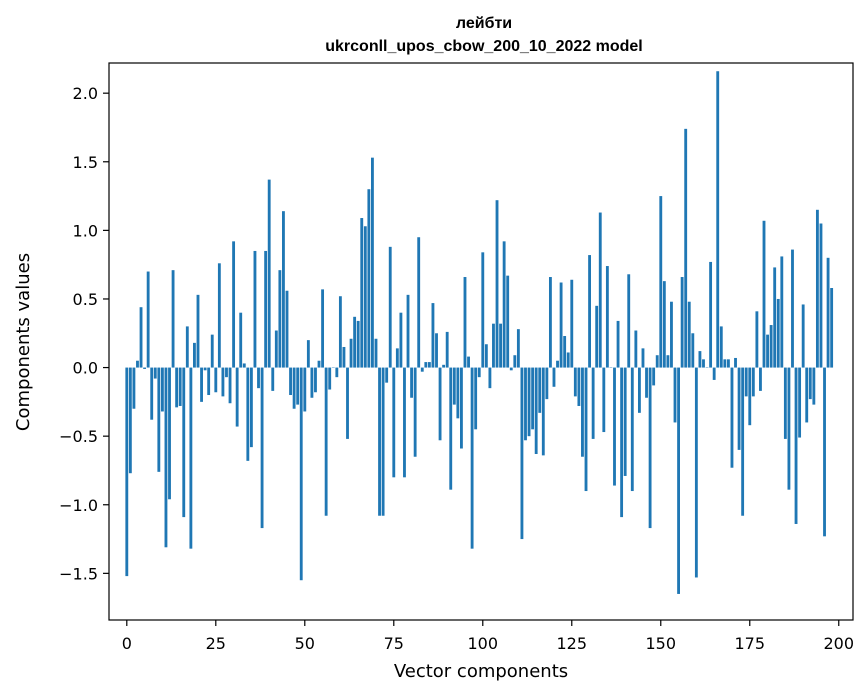 The image size is (867, 696). What do you see at coordinates (749, 643) in the screenshot?
I see `x-tick-label: 175` at bounding box center [749, 643].